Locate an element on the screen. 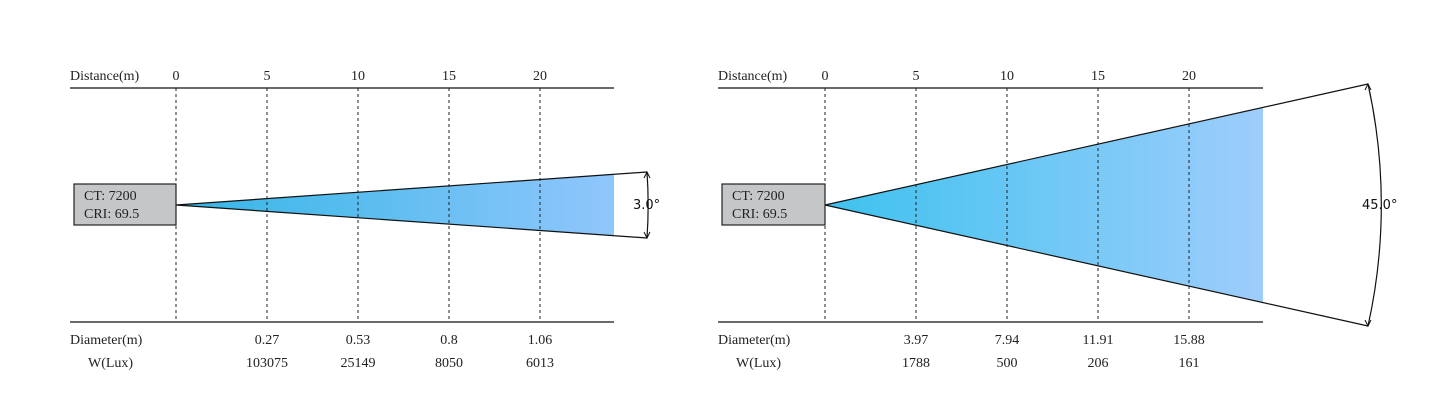  angle-arc is located at coordinates (1374, 205).